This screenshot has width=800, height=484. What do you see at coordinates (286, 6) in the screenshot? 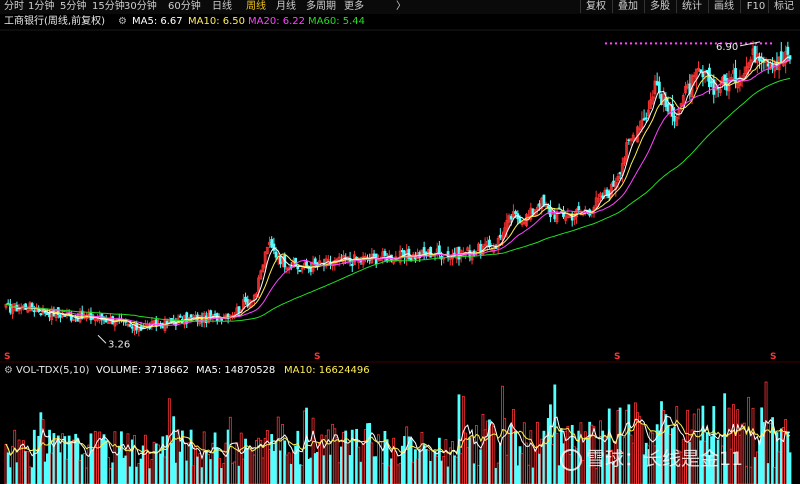
I see `tab-8: 月线` at bounding box center [286, 6].